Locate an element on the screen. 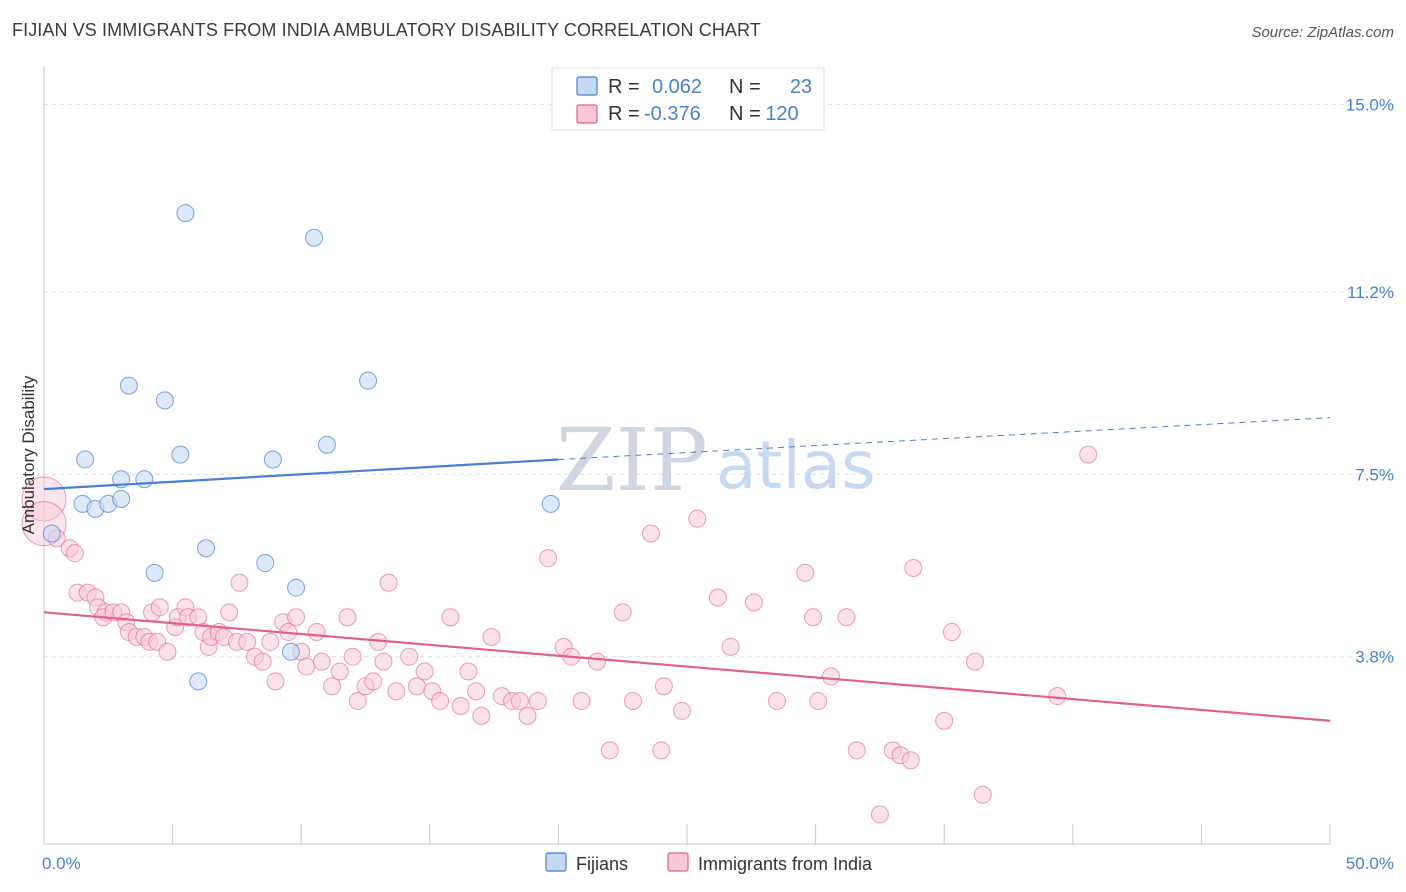  legend-r-value-india: -0.376 is located at coordinates (672, 114).